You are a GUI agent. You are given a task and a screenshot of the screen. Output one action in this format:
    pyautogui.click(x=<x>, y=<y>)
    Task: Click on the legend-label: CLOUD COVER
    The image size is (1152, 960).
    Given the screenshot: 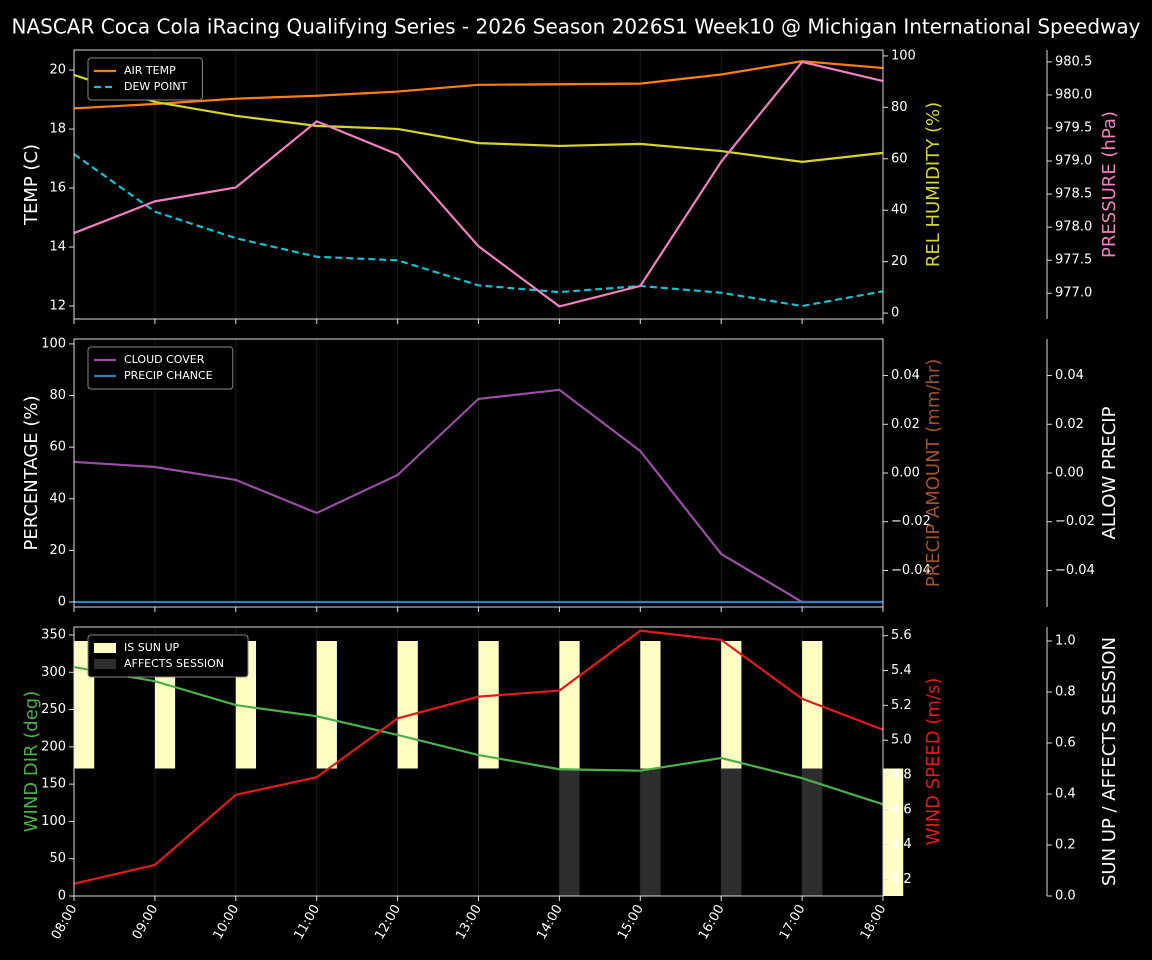 What is the action you would take?
    pyautogui.click(x=164, y=359)
    